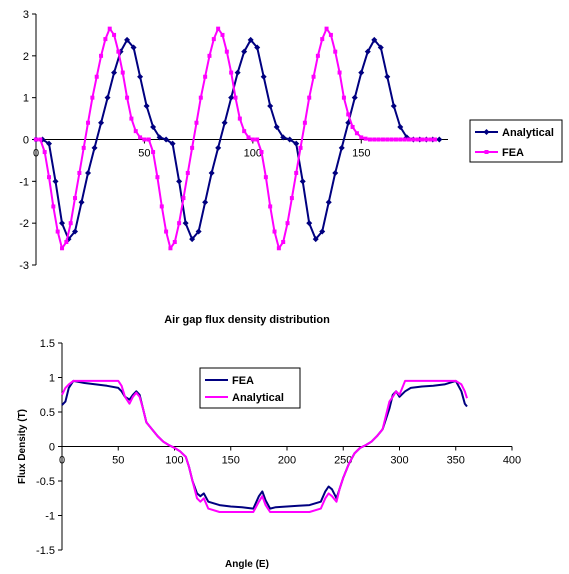 This screenshot has width=569, height=574. Describe the element at coordinates (47, 344) in the screenshot. I see `y-tick-label: 1.5` at that location.